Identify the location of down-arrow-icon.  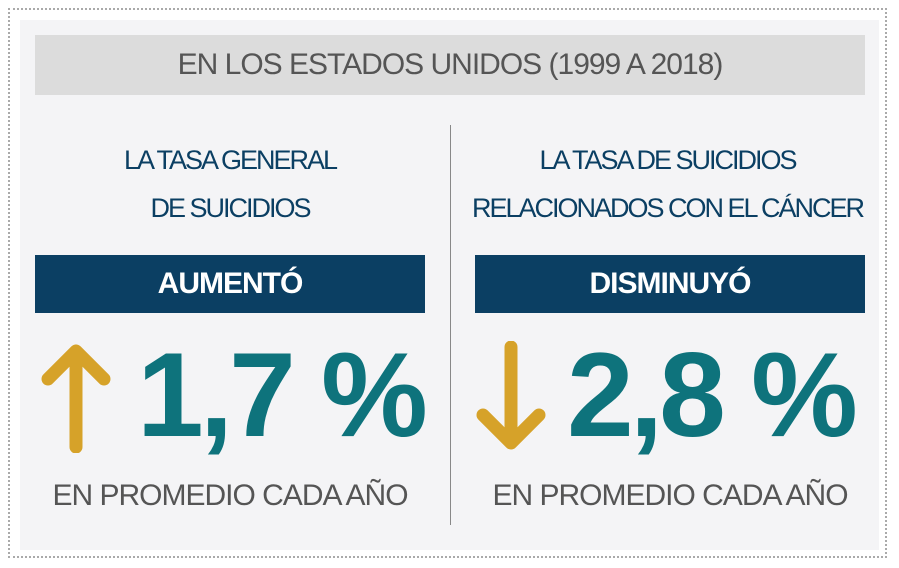
(511, 395).